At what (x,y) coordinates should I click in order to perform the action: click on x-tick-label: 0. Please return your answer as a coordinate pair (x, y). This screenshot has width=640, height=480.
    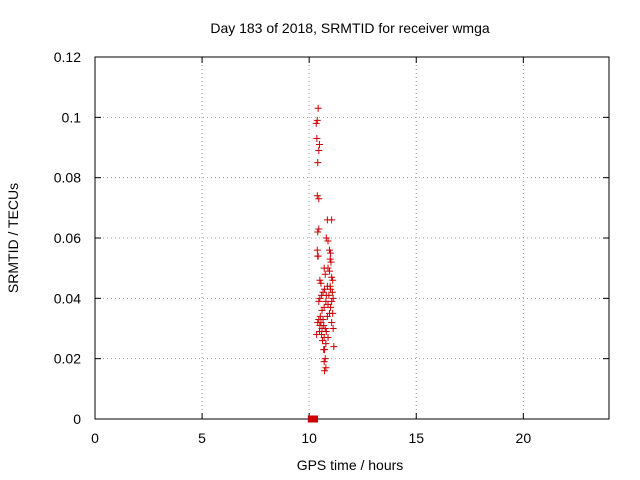
    Looking at the image, I should click on (95, 438).